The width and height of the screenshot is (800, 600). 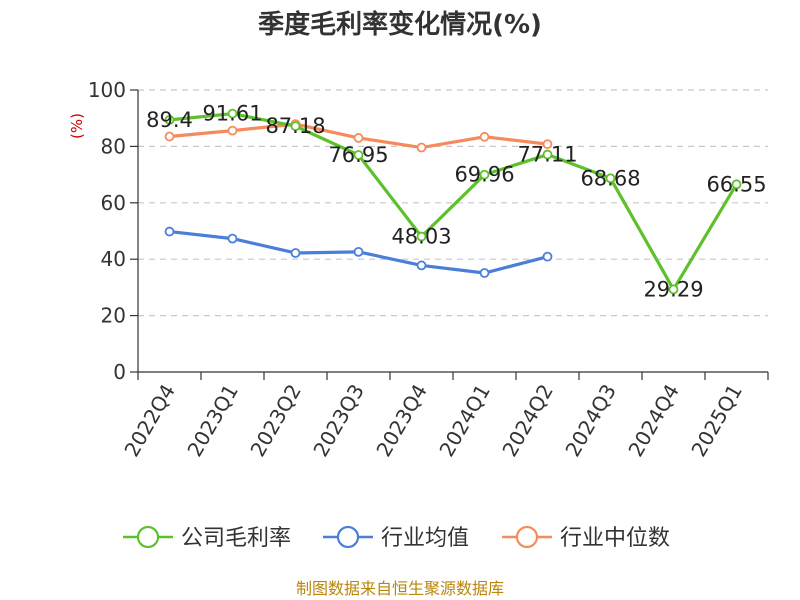 What do you see at coordinates (653, 420) in the screenshot?
I see `x-tick-label: 2024Q4` at bounding box center [653, 420].